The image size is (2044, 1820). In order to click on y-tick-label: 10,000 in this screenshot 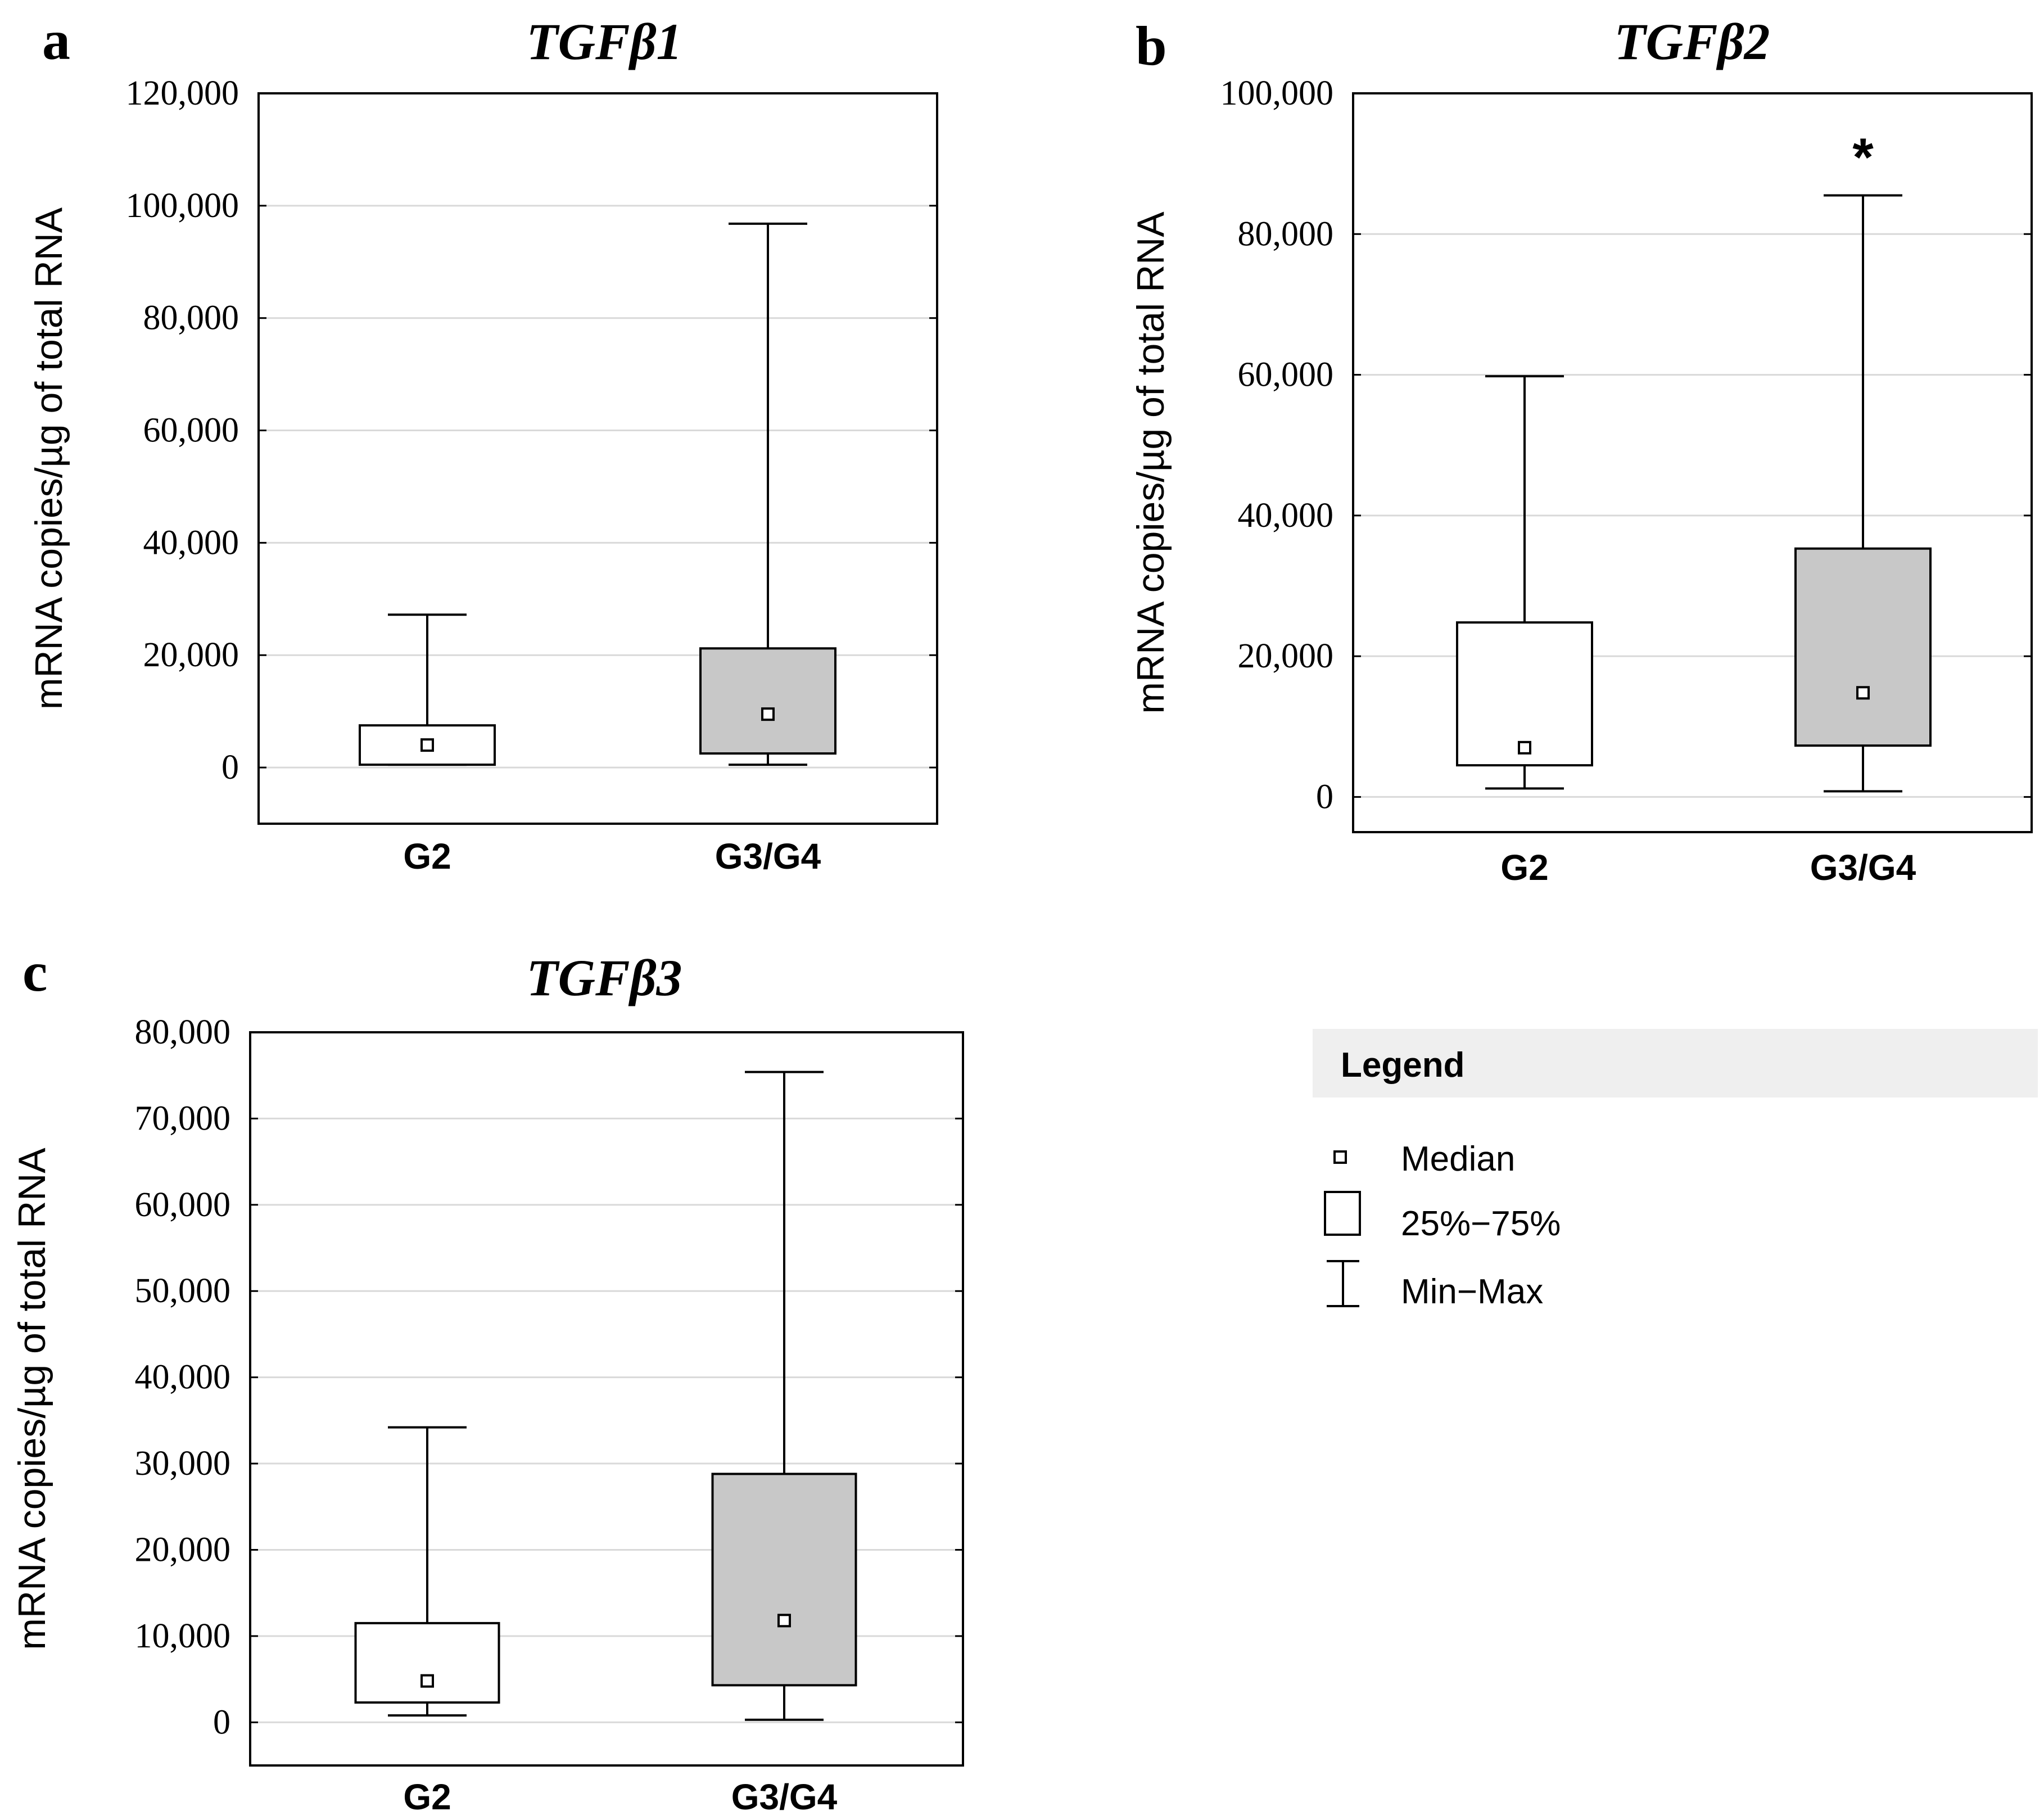, I will do `click(183, 1636)`.